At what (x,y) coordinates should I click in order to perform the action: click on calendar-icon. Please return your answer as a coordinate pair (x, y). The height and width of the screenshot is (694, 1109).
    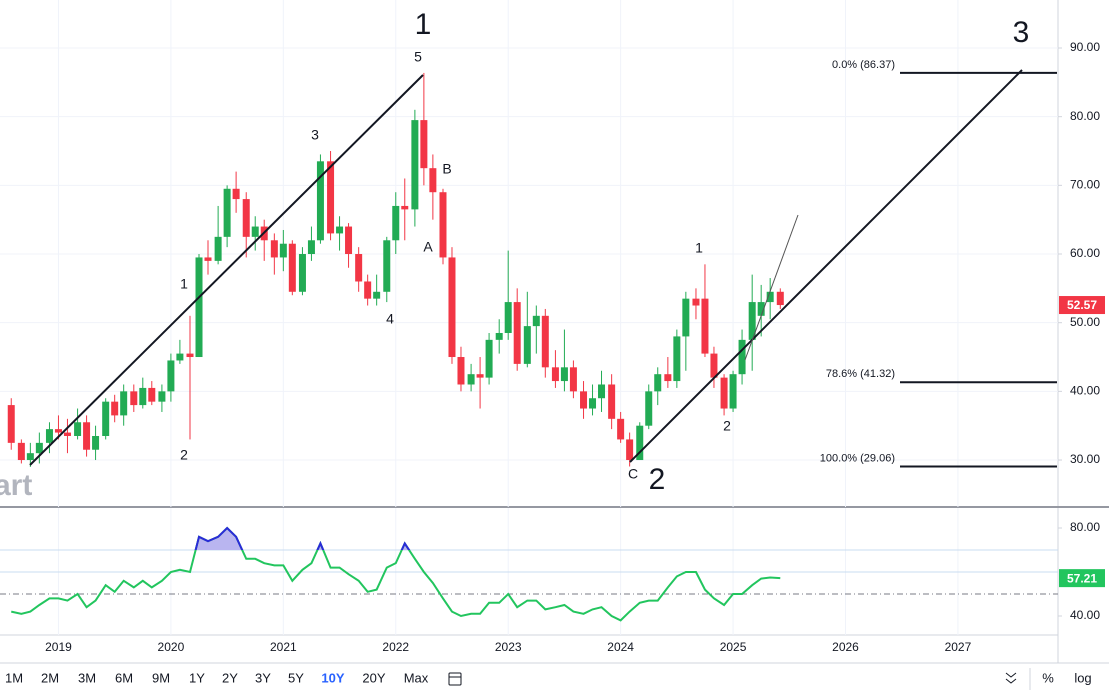
    Looking at the image, I should click on (455, 679).